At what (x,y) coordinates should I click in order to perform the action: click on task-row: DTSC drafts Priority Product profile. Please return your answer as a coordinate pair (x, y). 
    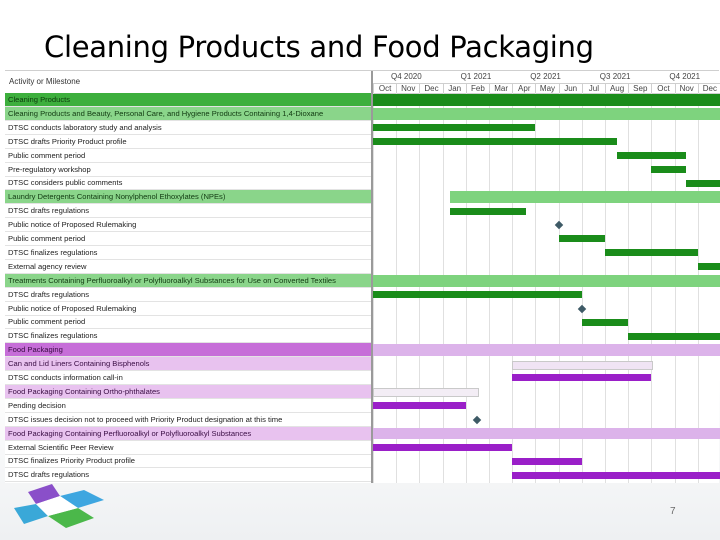
    Looking at the image, I should click on (188, 142).